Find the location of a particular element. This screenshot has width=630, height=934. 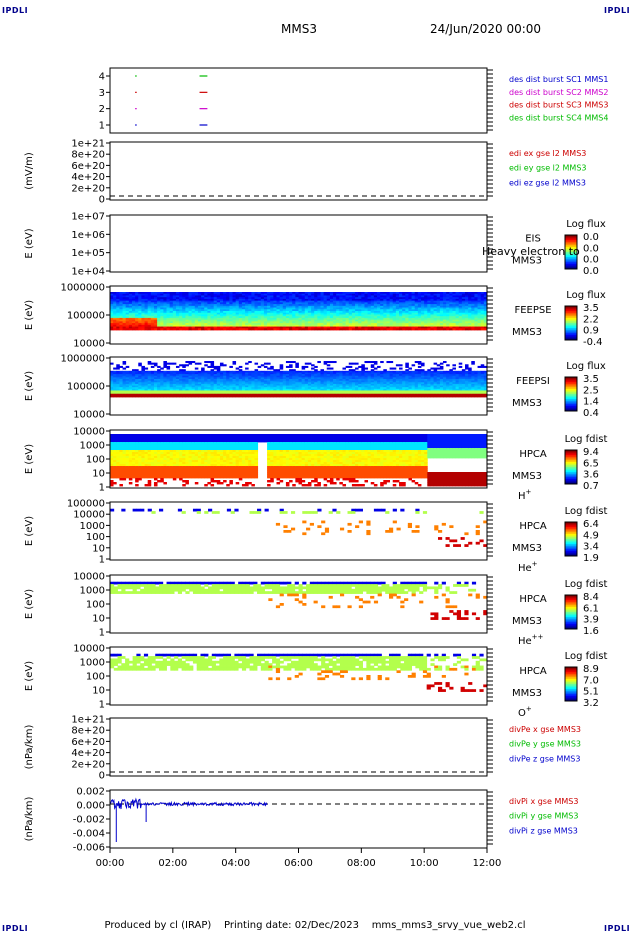

y-tick-label: 3 is located at coordinates (102, 93).